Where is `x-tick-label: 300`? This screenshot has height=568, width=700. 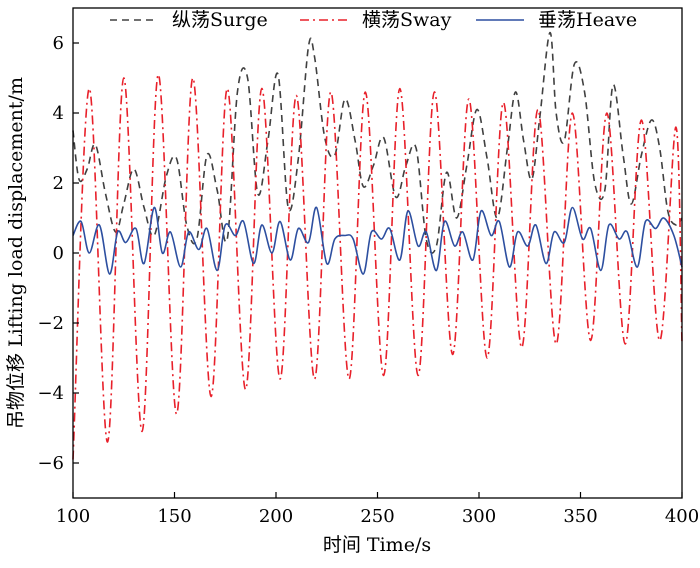 x-tick-label: 300 is located at coordinates (479, 516).